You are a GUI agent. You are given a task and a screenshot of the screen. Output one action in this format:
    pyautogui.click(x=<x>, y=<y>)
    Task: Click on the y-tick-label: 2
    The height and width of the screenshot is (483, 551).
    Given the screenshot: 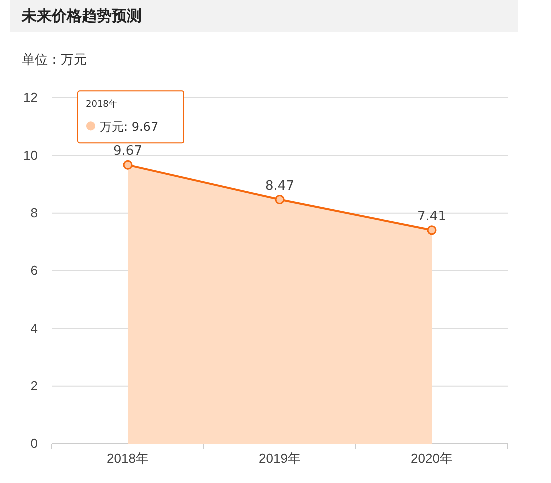 What is the action you would take?
    pyautogui.click(x=34, y=386)
    